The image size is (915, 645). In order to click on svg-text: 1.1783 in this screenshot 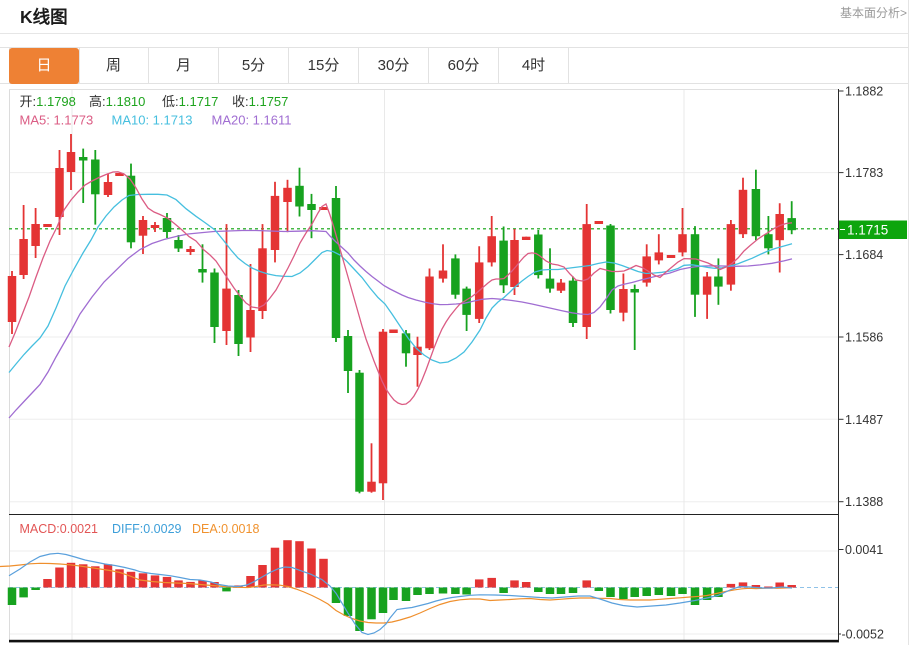, I will do `click(864, 173)`.